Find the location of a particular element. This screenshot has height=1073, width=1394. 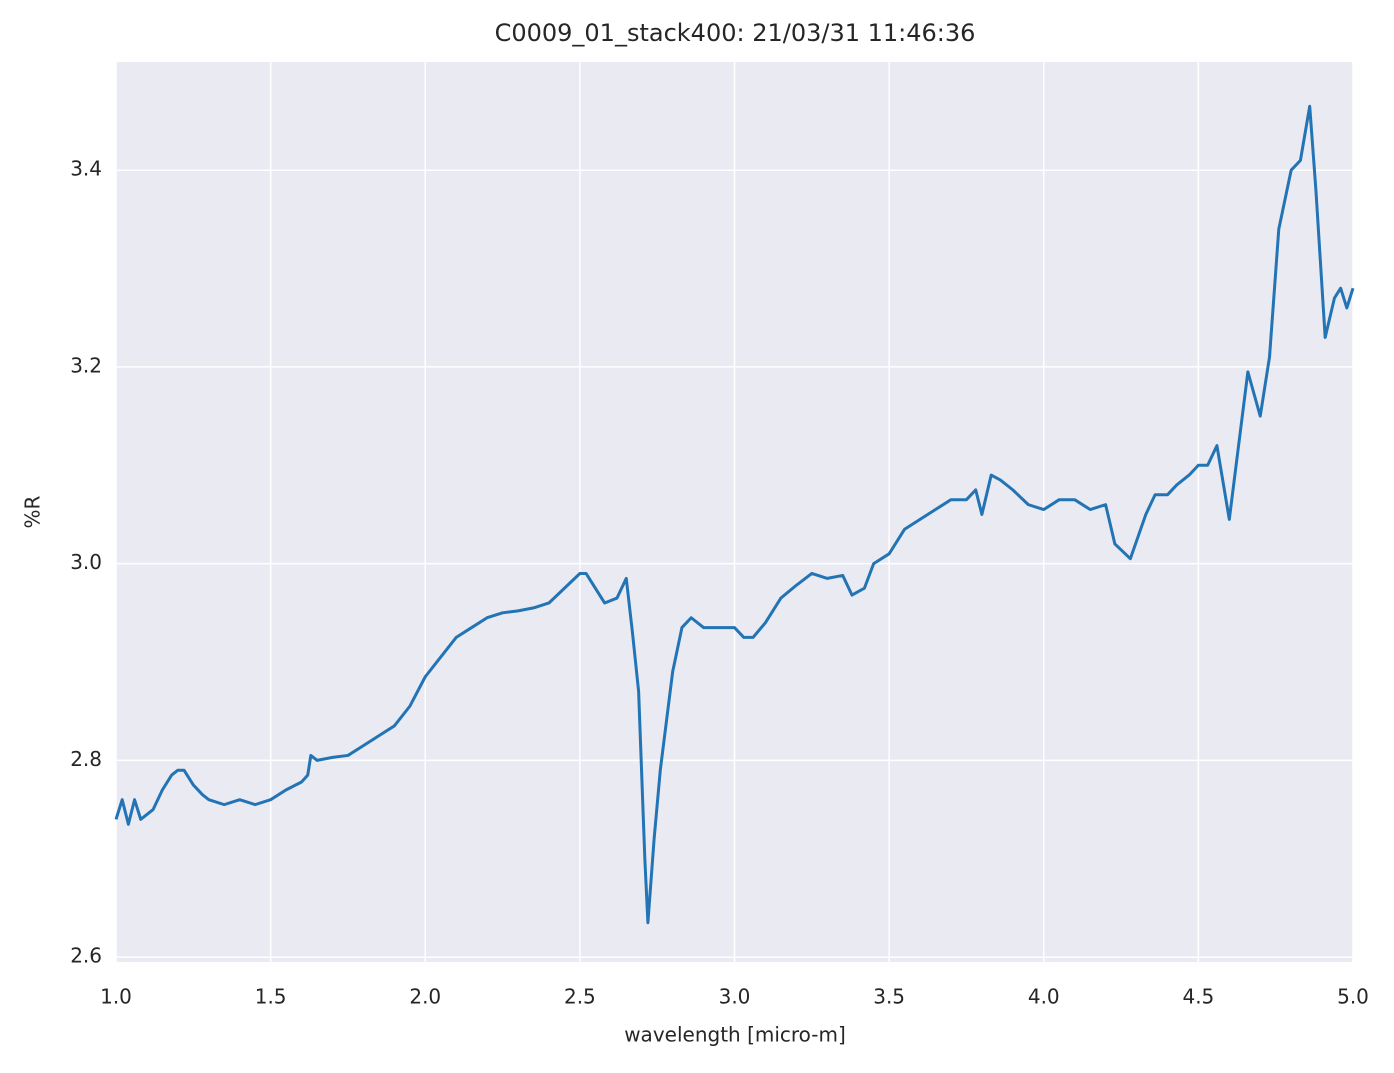

x-tick-label: 1.5 is located at coordinates (271, 997).